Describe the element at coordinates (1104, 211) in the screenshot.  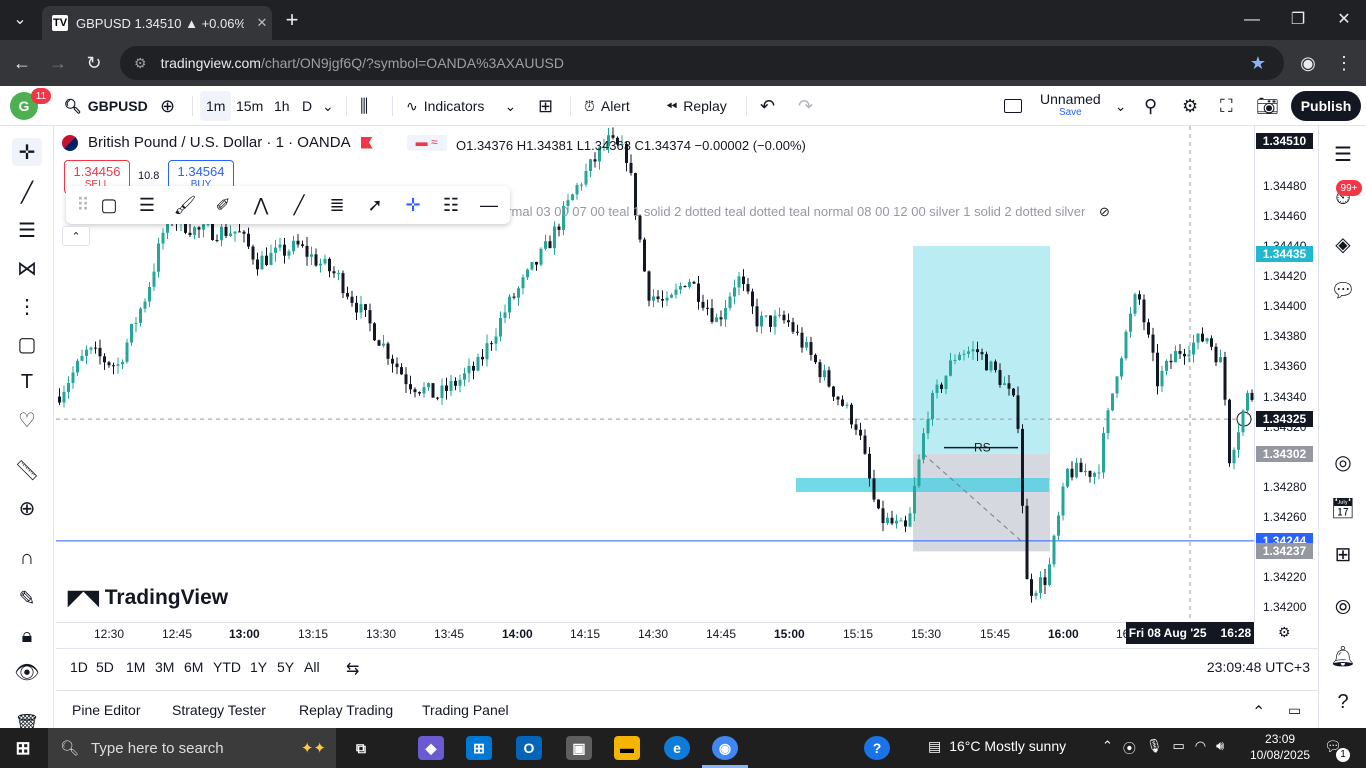
I see `hide-eye-icon: ⊘` at that location.